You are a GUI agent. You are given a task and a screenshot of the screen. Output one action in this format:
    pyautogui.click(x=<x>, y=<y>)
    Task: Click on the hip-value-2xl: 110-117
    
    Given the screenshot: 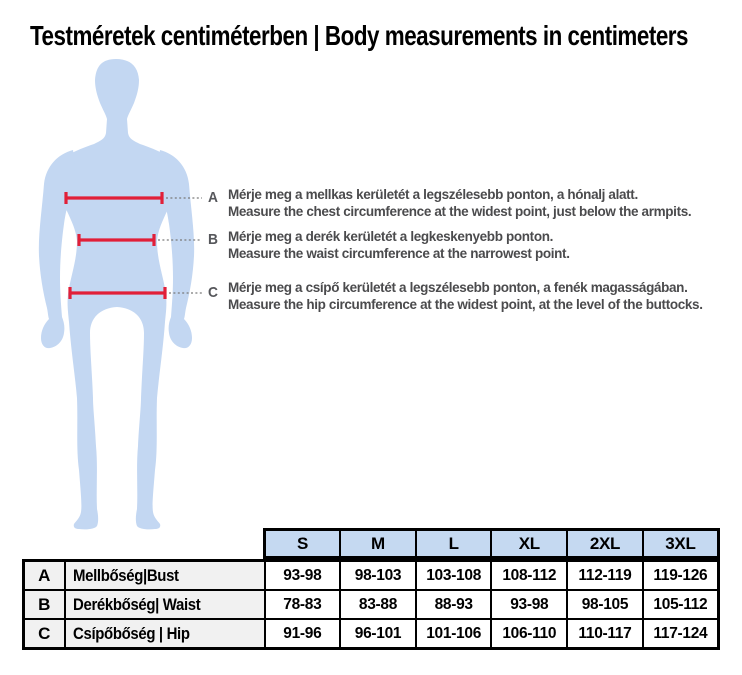 What is the action you would take?
    pyautogui.click(x=605, y=634)
    